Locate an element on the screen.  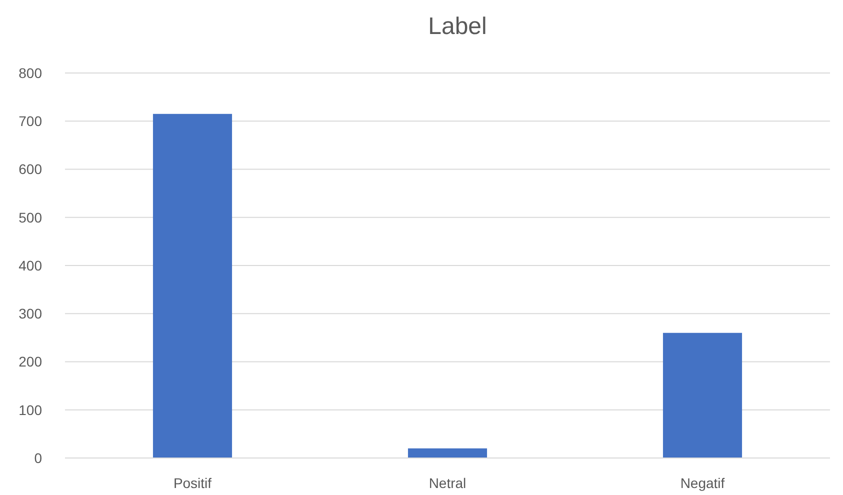
y-tick-label: 500 is located at coordinates (30, 217).